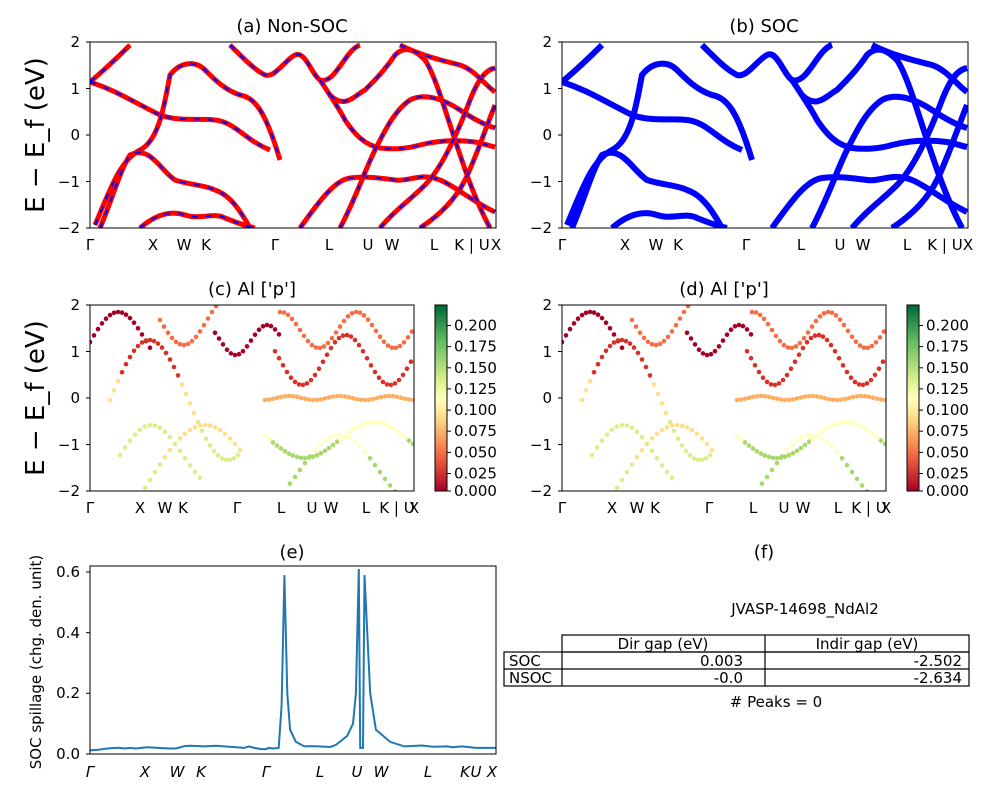  Describe the element at coordinates (145, 772) in the screenshot. I see `k-tick-label: X` at that location.